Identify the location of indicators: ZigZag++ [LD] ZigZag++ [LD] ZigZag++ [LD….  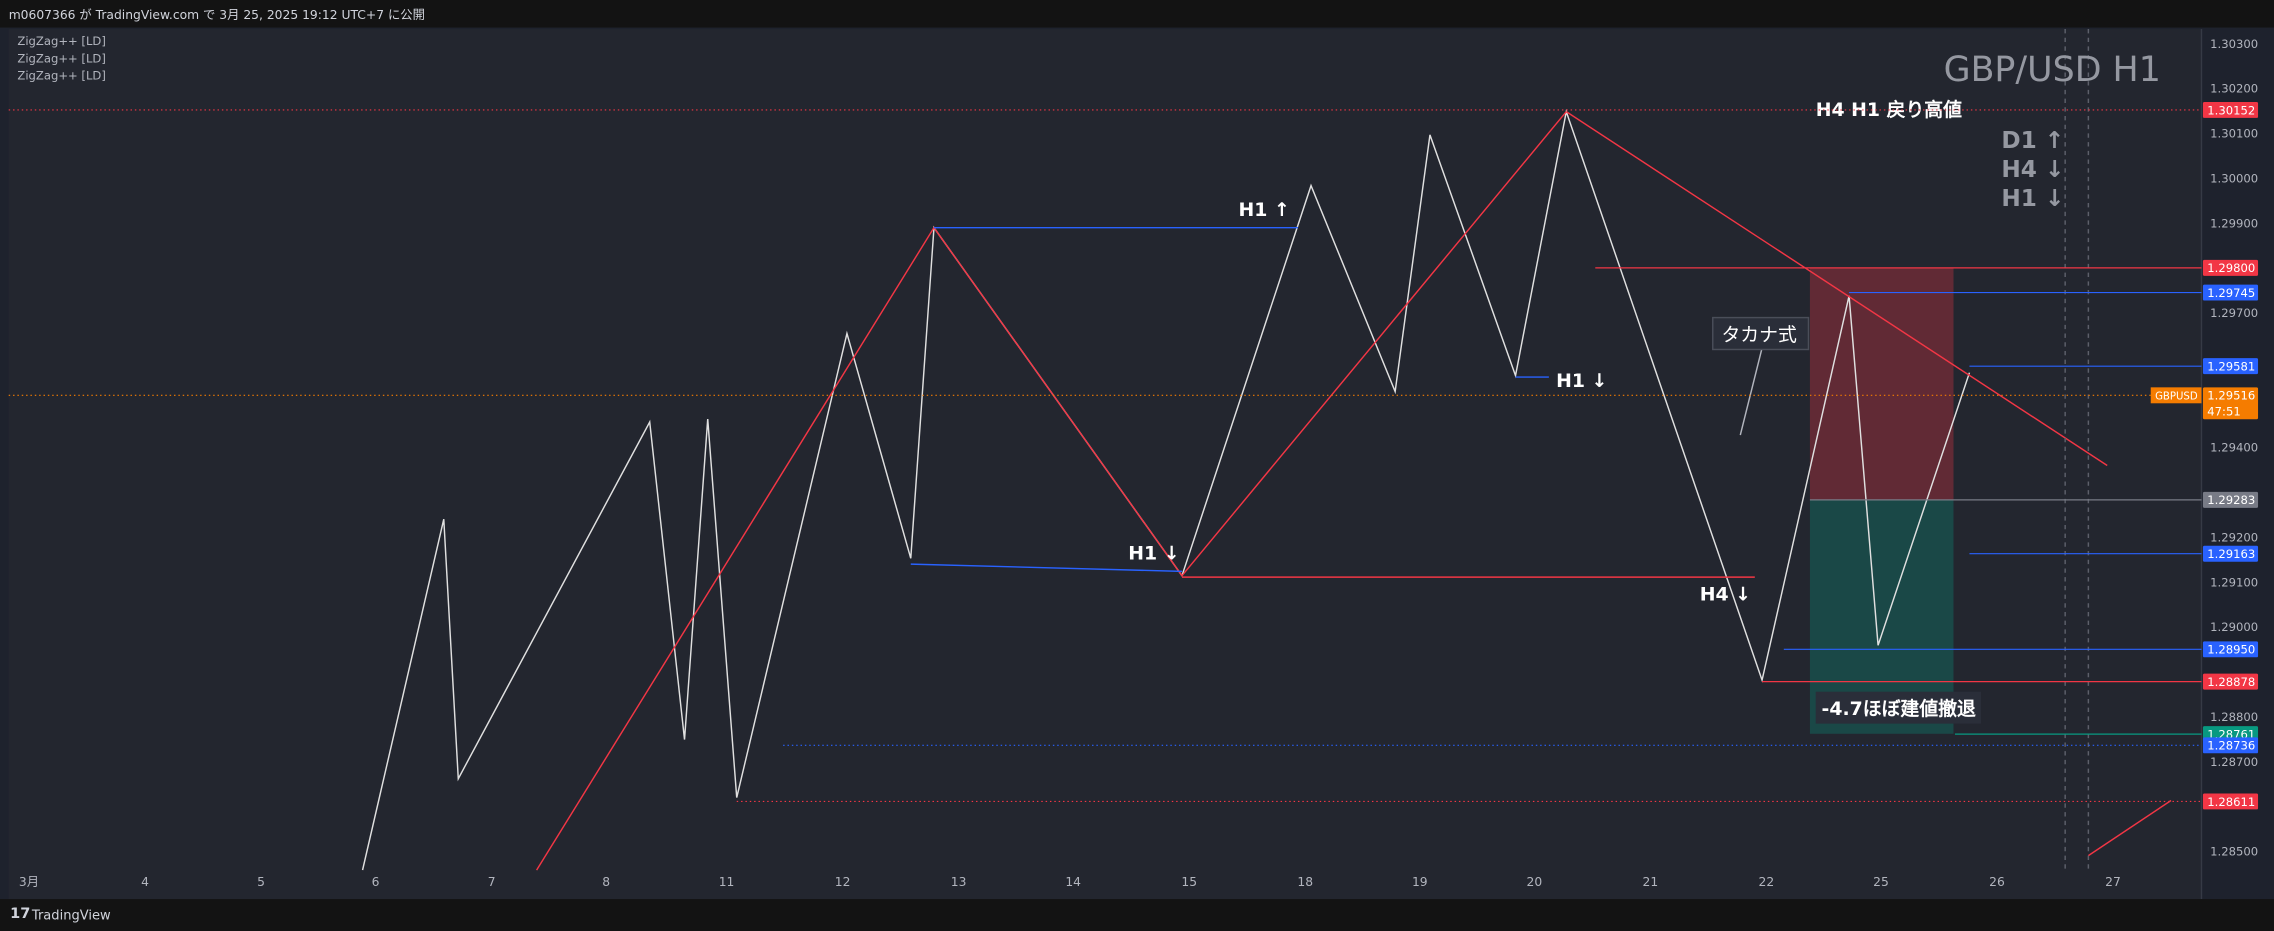
(61, 58).